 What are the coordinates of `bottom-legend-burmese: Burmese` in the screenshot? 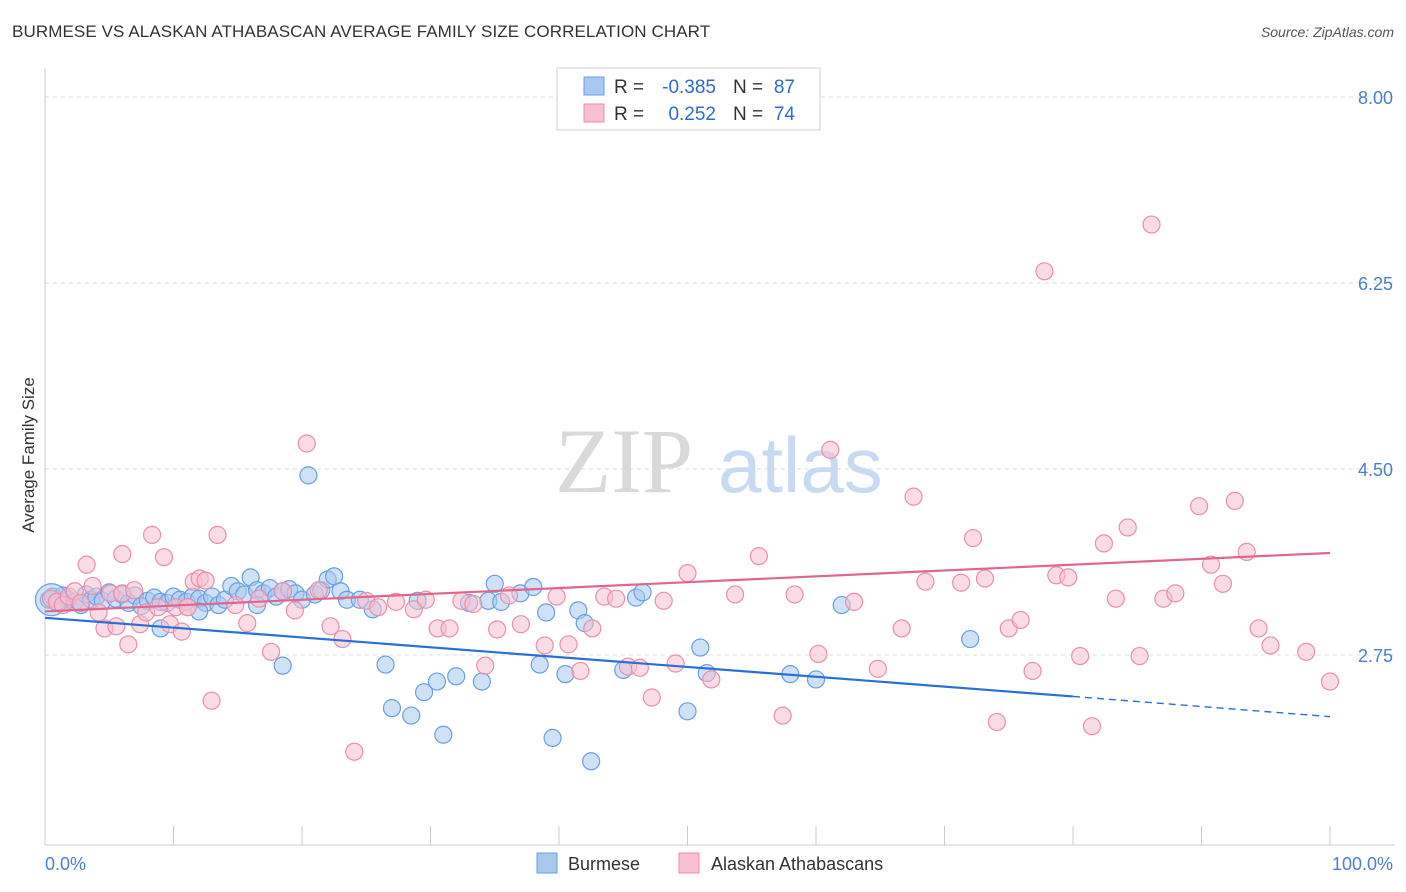 It's located at (604, 864).